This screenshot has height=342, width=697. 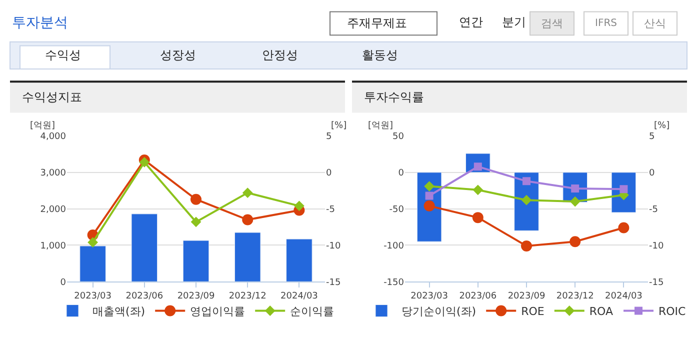 I want to click on legend-label: ROIC, so click(x=672, y=311).